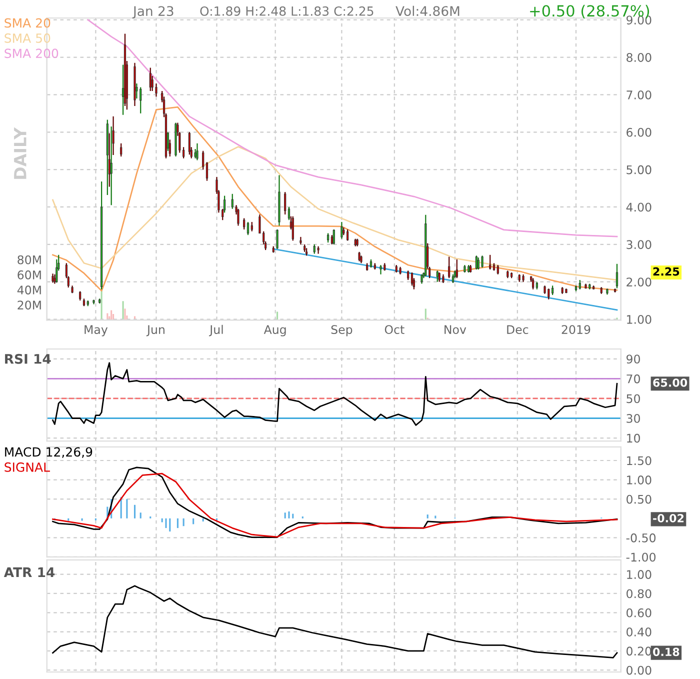  Describe the element at coordinates (641, 557) in the screenshot. I see `y-tick-label: -1.00` at that location.